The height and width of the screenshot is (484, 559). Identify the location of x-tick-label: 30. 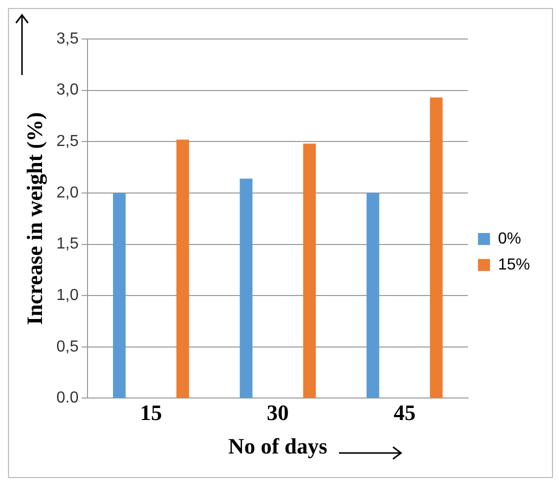
(277, 413).